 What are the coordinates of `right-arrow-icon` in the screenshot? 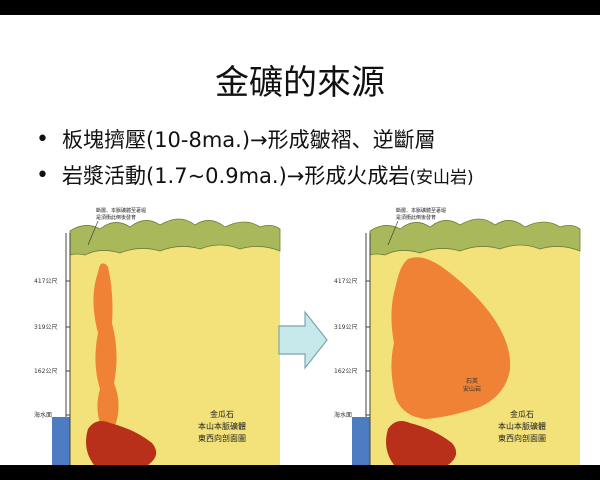 It's located at (303, 340).